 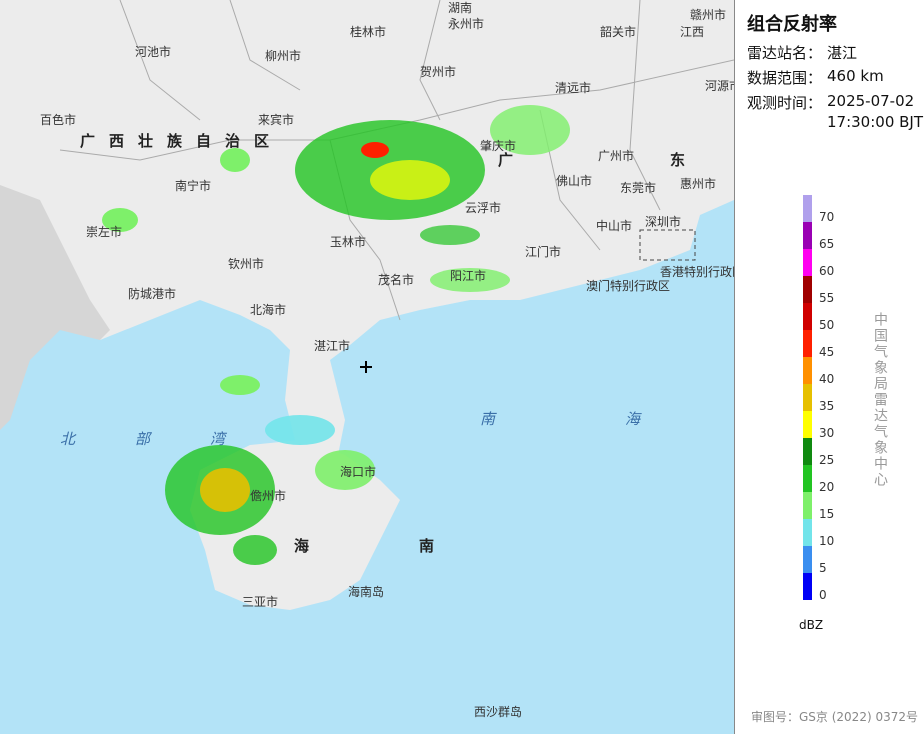 I want to click on region-label: 海南, so click(x=419, y=546).